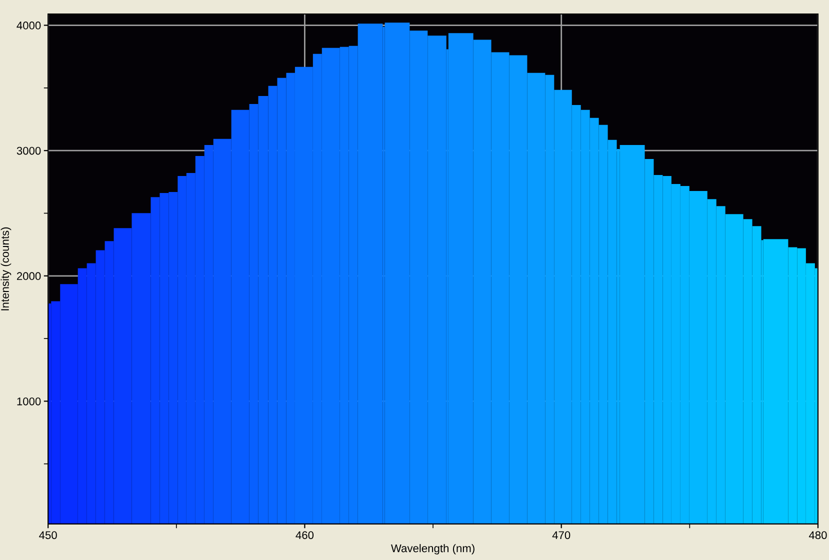  Describe the element at coordinates (305, 535) in the screenshot. I see `x-tick-label: 460` at that location.